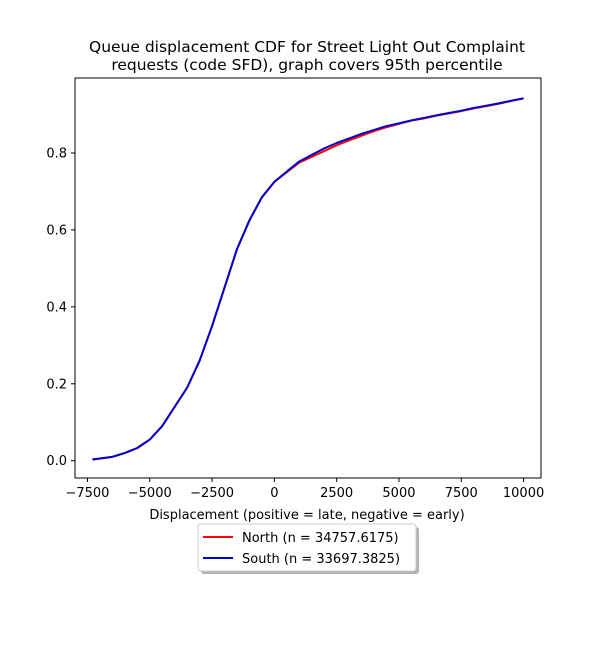 The image size is (600, 650). What do you see at coordinates (320, 538) in the screenshot?
I see `legend-label-north: North (n = 34757.6175)` at bounding box center [320, 538].